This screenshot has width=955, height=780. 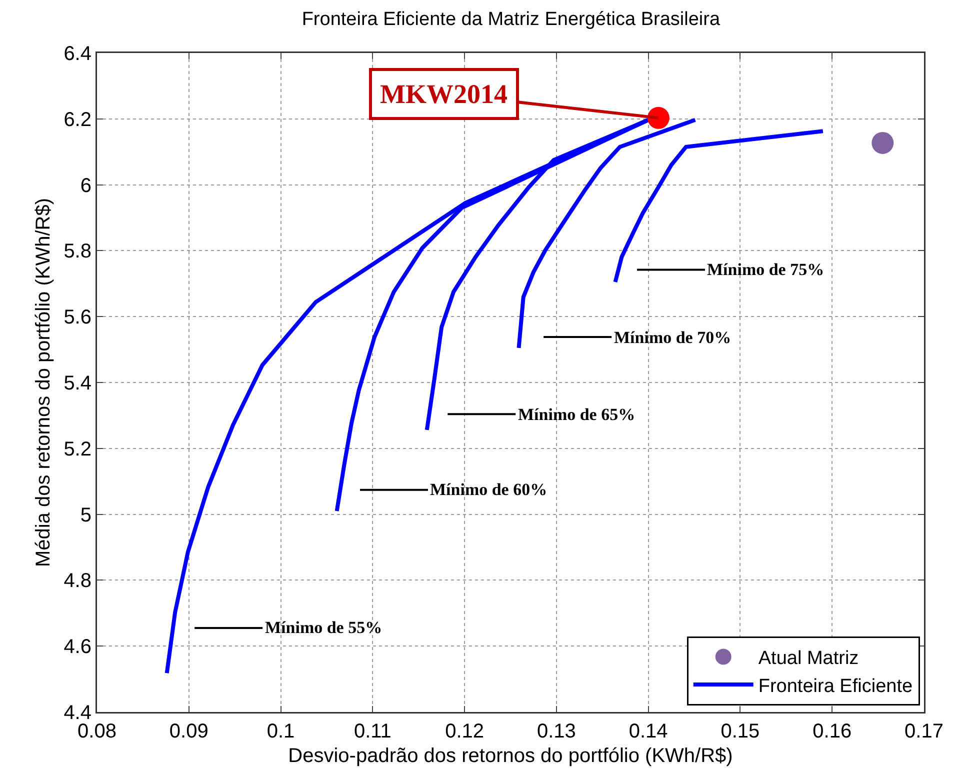 What do you see at coordinates (673, 337) in the screenshot?
I see `annotation: Mínimo de 70%` at bounding box center [673, 337].